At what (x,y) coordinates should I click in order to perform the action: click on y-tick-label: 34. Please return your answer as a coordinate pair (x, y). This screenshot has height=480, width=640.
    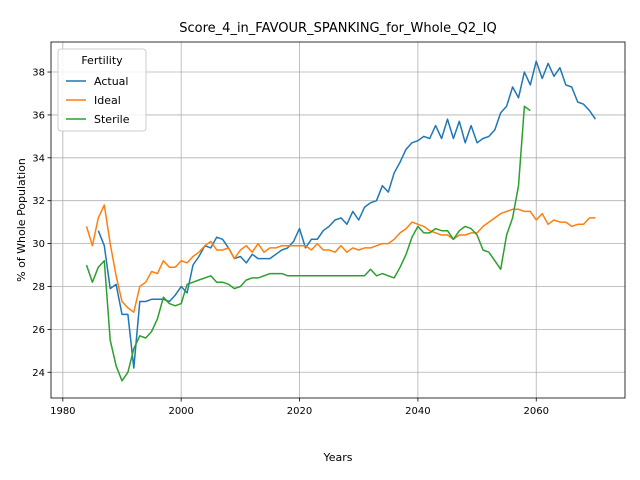
    Looking at the image, I should click on (38, 158).